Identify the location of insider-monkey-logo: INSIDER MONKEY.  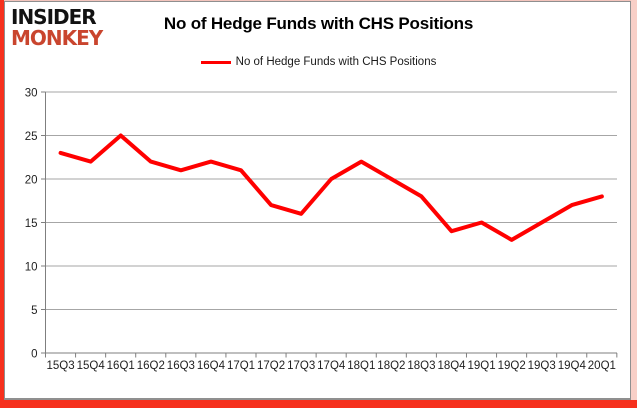
(57, 27).